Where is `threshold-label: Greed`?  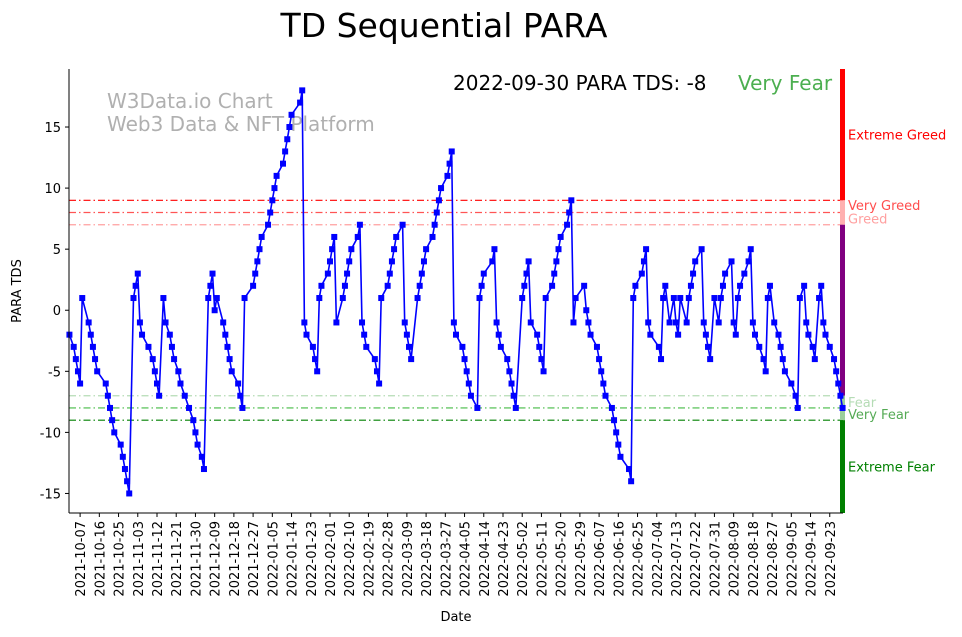 threshold-label: Greed is located at coordinates (867, 220).